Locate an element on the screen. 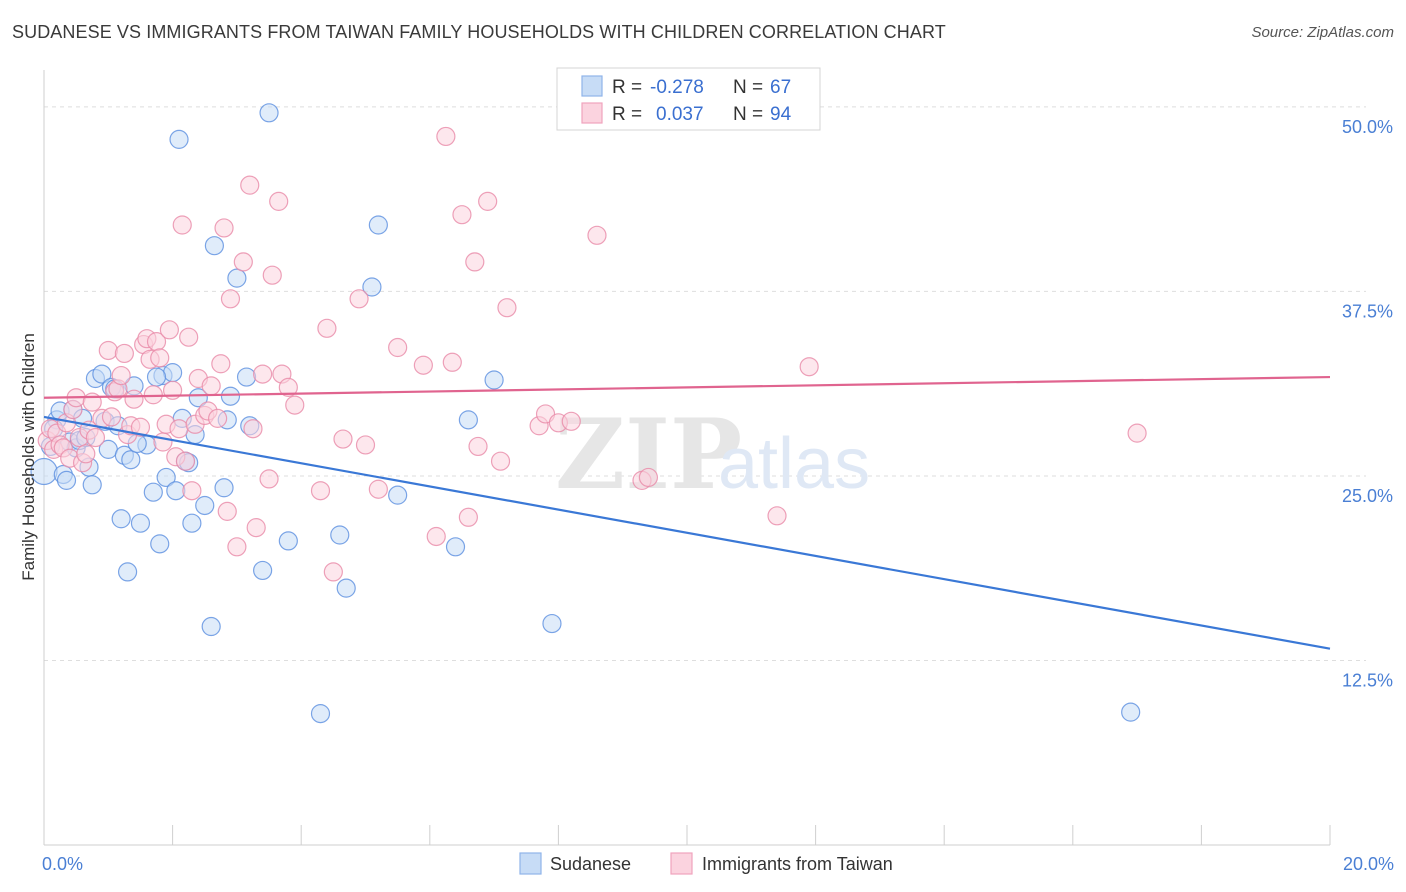 The image size is (1406, 892). y-tick-label: 12.5% is located at coordinates (1367, 680).